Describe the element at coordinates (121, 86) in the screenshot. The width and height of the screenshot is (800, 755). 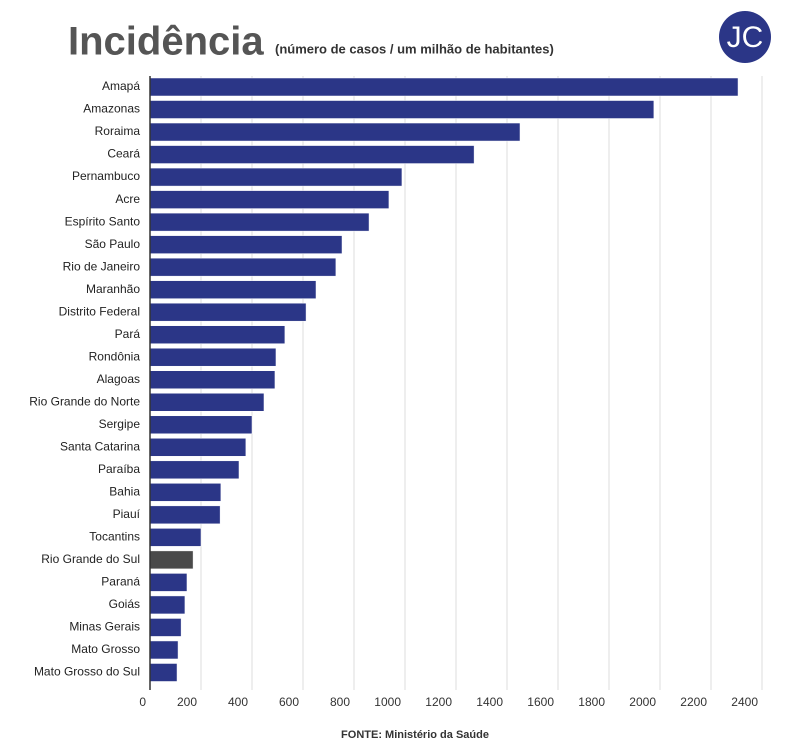
I see `y-tick-label: Amapá` at that location.